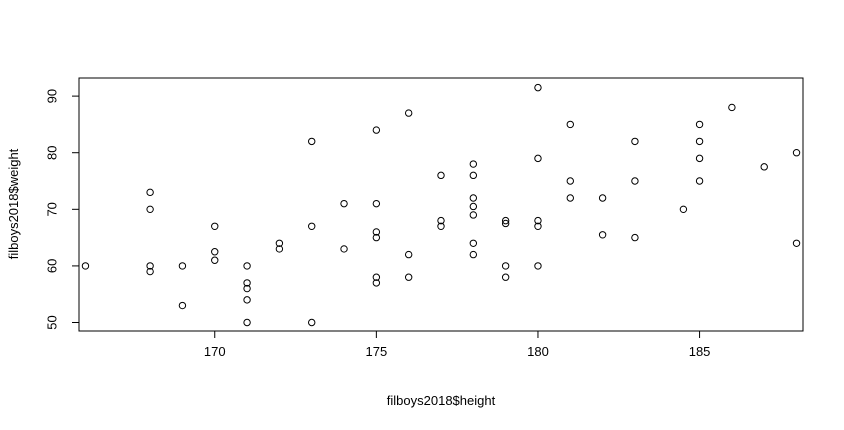 The height and width of the screenshot is (430, 844). I want to click on x-axis-title: filboys2018$height, so click(441, 400).